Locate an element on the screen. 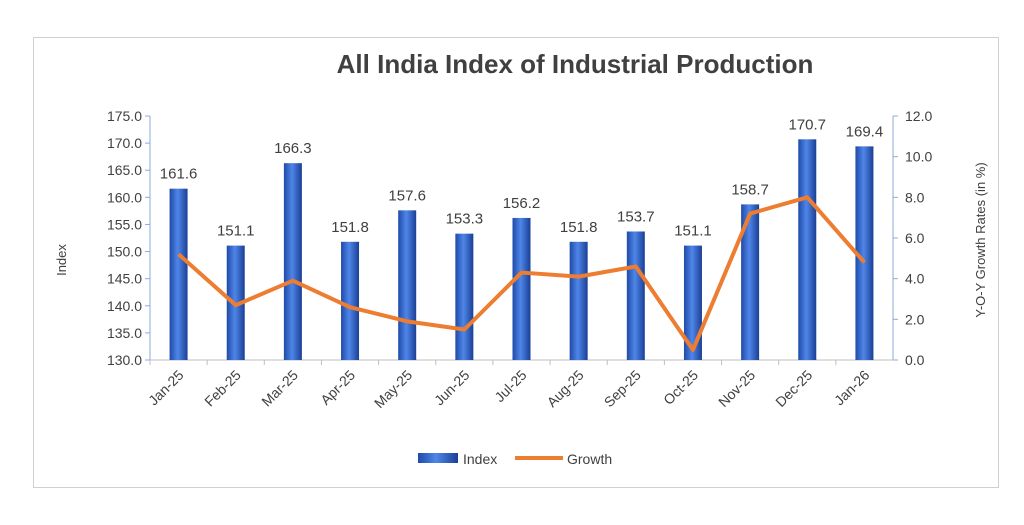 This screenshot has width=1024, height=525. x-tick-label: Nov-25 is located at coordinates (736, 388).